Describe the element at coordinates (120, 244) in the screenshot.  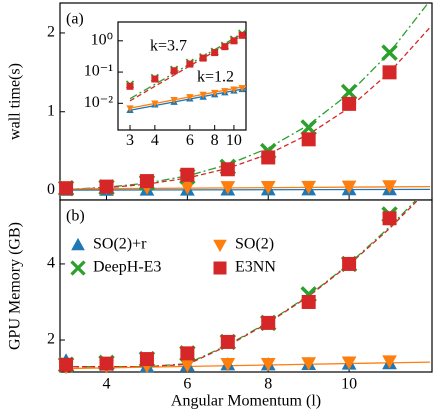
I see `legend-label: SO(2)+r` at that location.